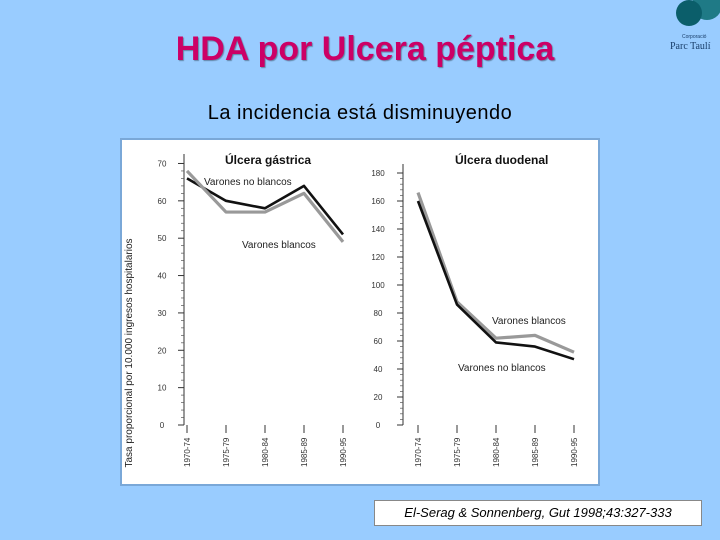 This screenshot has height=540, width=720. What do you see at coordinates (162, 276) in the screenshot?
I see `gastric-y-tick-label: 40` at bounding box center [162, 276].